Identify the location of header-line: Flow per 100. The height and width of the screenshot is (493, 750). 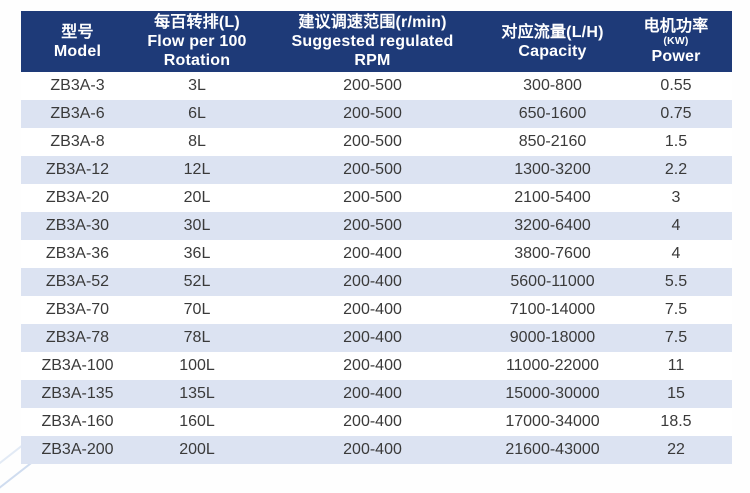
(197, 41).